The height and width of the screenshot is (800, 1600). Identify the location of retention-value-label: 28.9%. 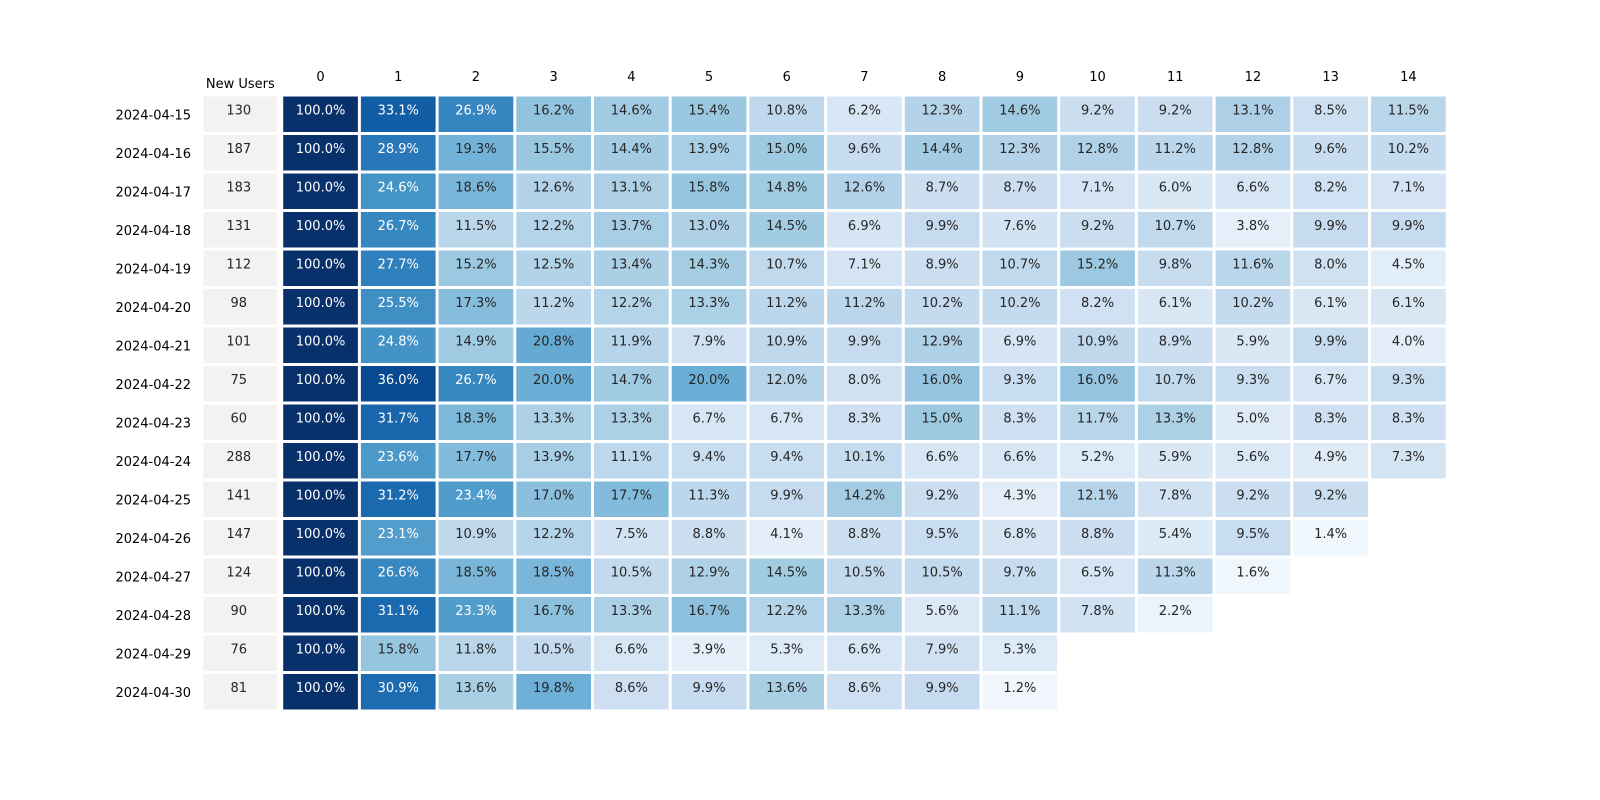
(398, 149).